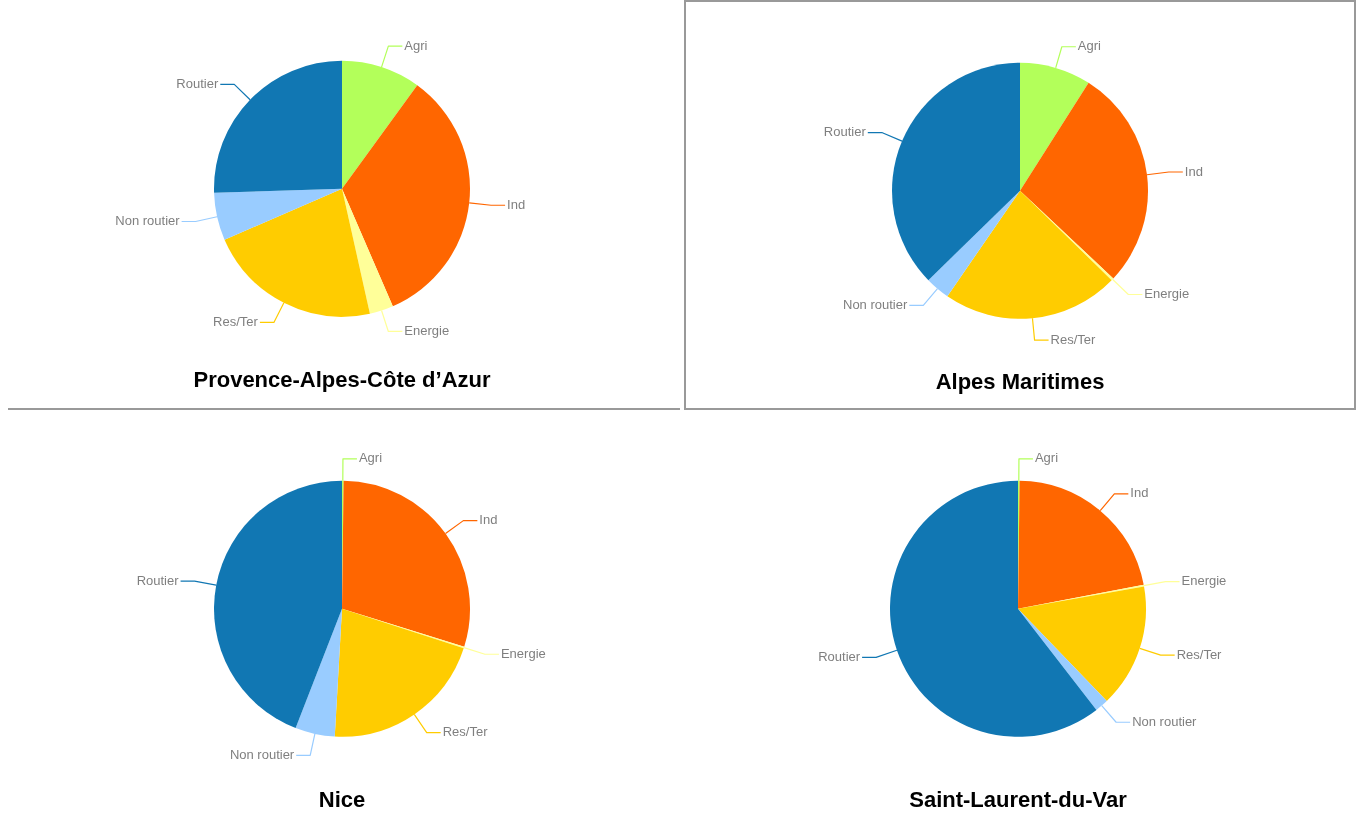 The width and height of the screenshot is (1364, 840). I want to click on text: Alpes Maritimes, so click(1020, 381).